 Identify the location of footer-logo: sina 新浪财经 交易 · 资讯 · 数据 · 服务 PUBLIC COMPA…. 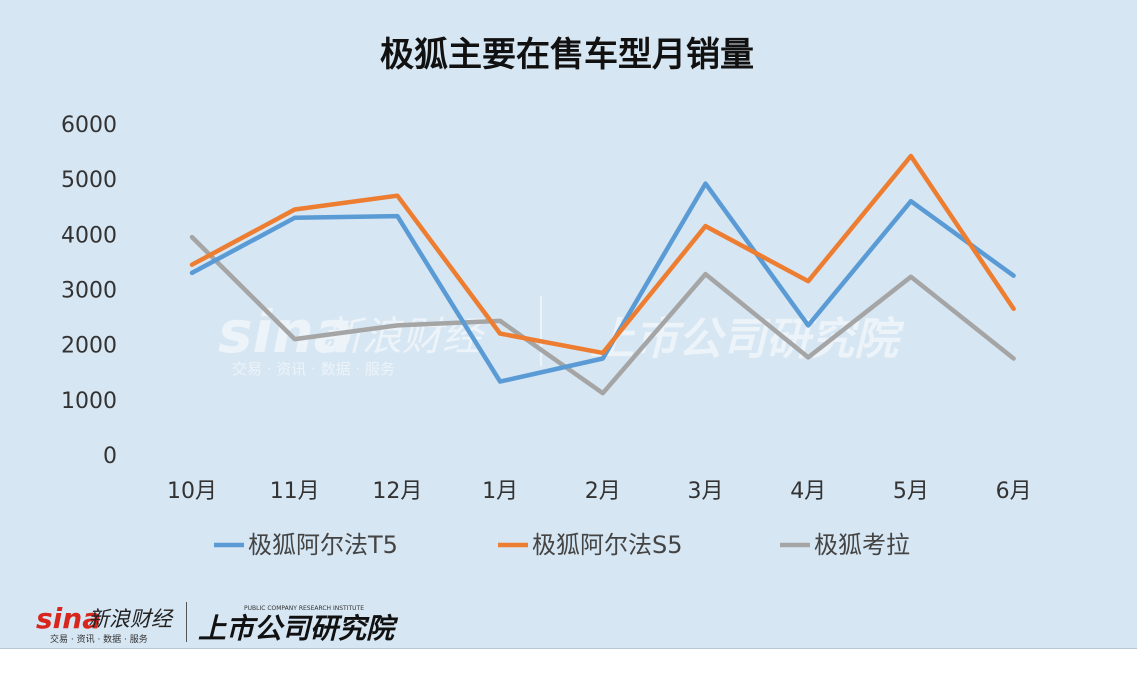
(217, 623).